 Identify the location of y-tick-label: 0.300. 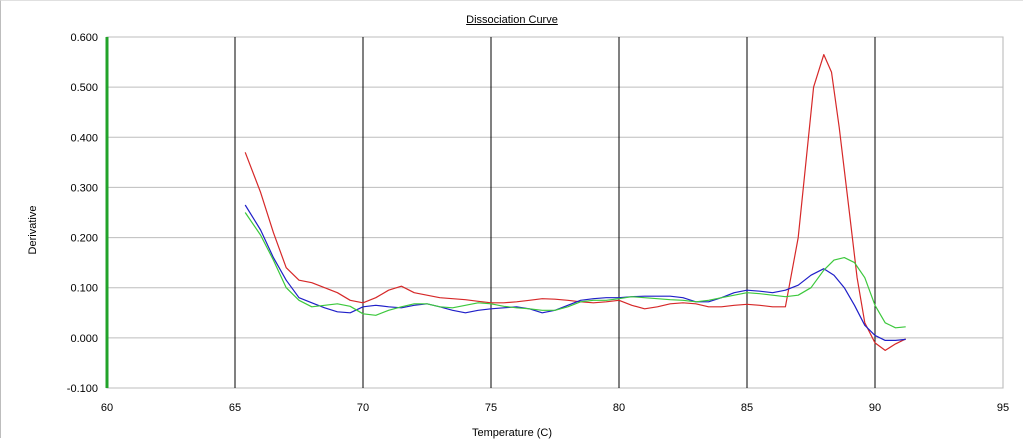
(84, 188).